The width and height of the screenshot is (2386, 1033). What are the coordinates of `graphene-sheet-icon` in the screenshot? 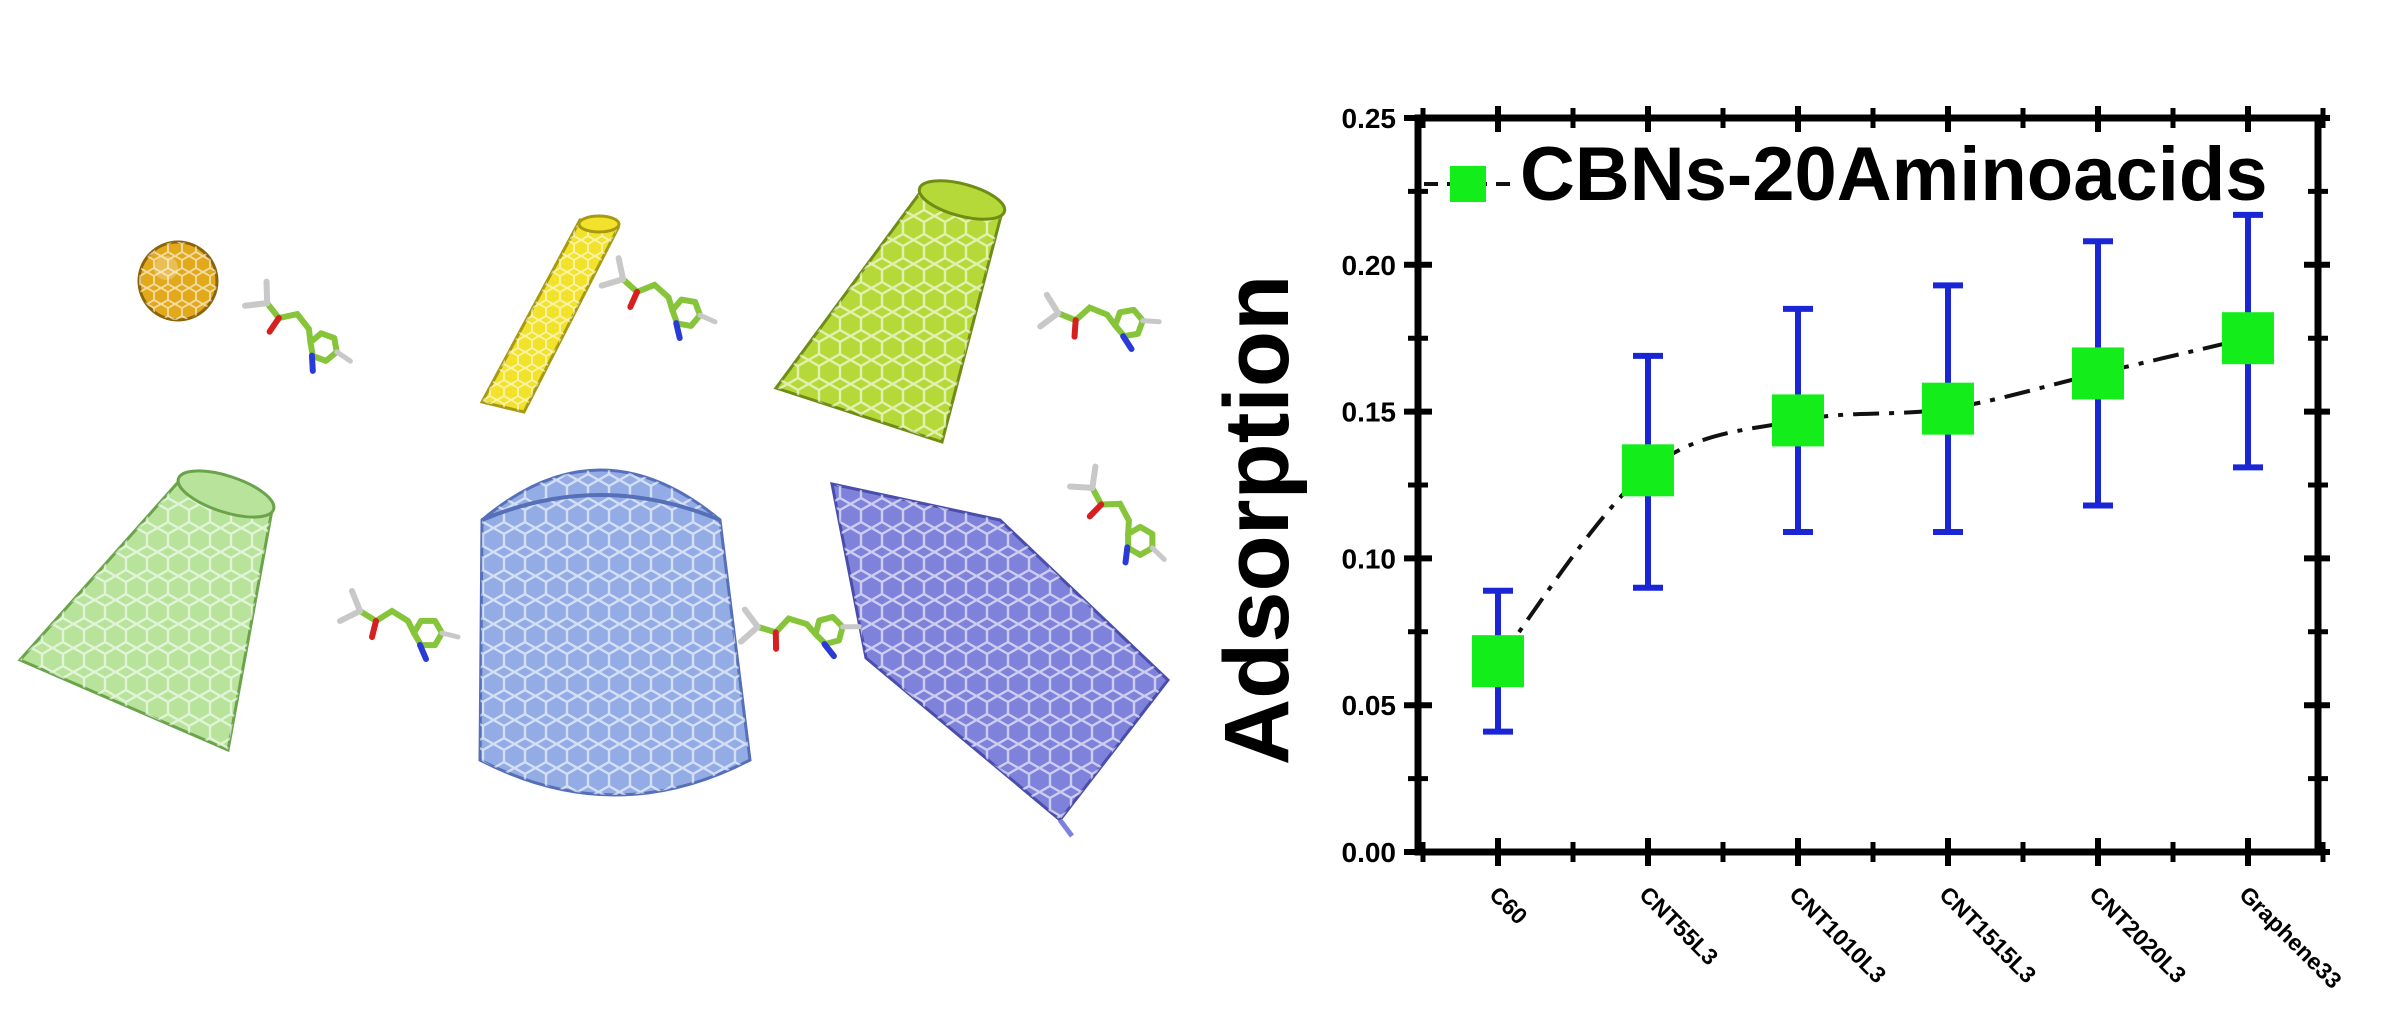 It's located at (1000, 660).